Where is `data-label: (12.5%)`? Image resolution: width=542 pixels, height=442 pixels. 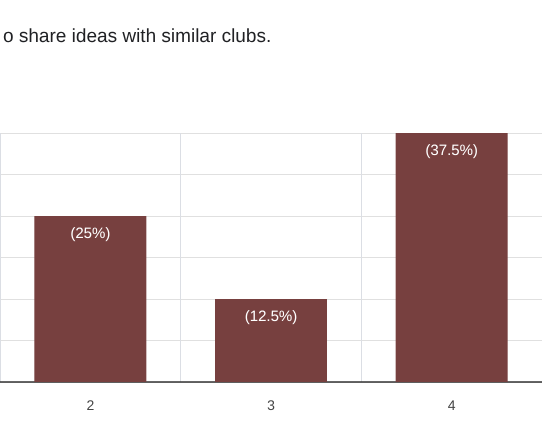
data-label: (12.5%) is located at coordinates (271, 316).